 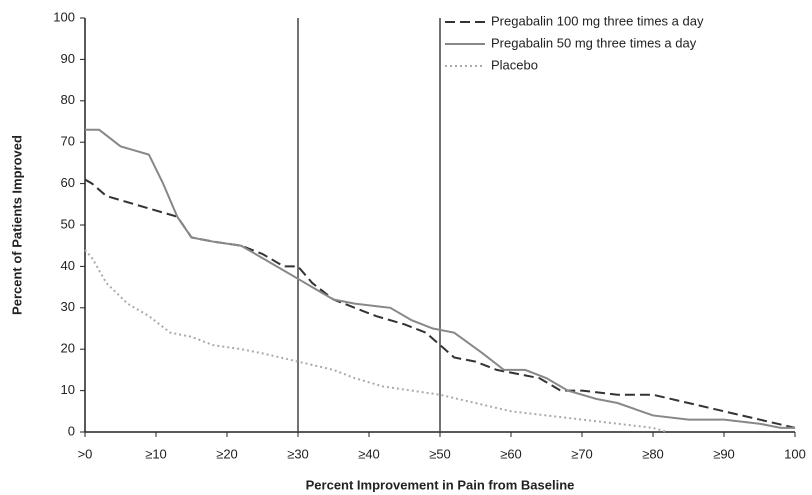 What do you see at coordinates (582, 453) in the screenshot?
I see `x-tick-label: ≥70` at bounding box center [582, 453].